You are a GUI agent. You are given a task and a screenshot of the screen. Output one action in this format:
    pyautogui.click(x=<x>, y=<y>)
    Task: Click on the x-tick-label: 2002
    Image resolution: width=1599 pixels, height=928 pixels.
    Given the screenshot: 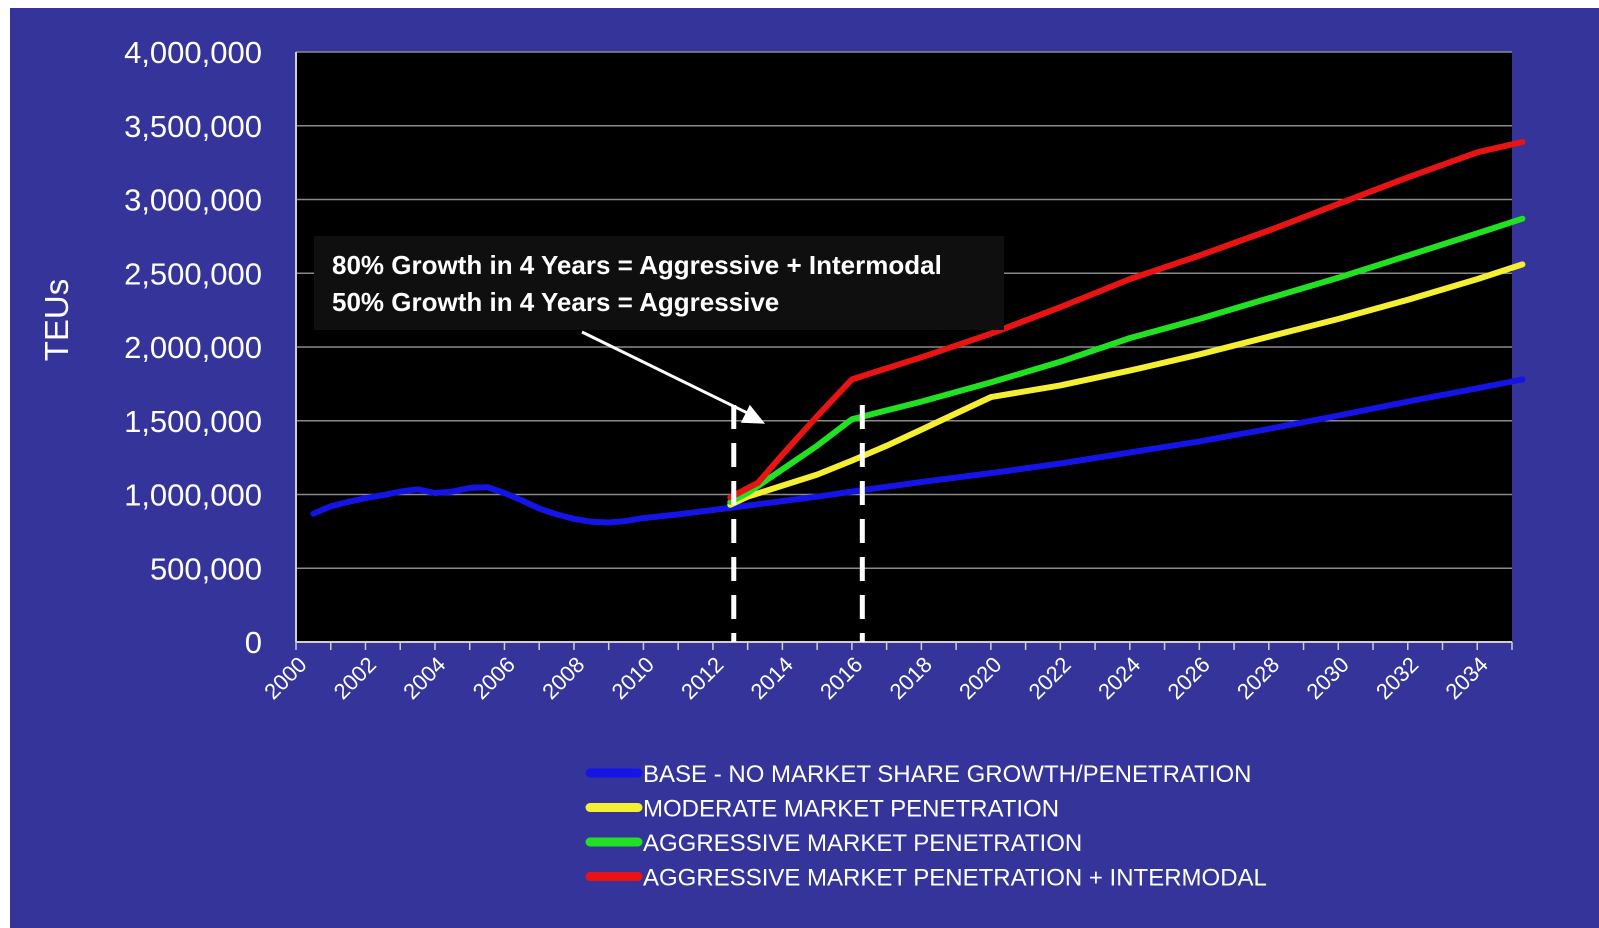 What is the action you would take?
    pyautogui.click(x=355, y=678)
    